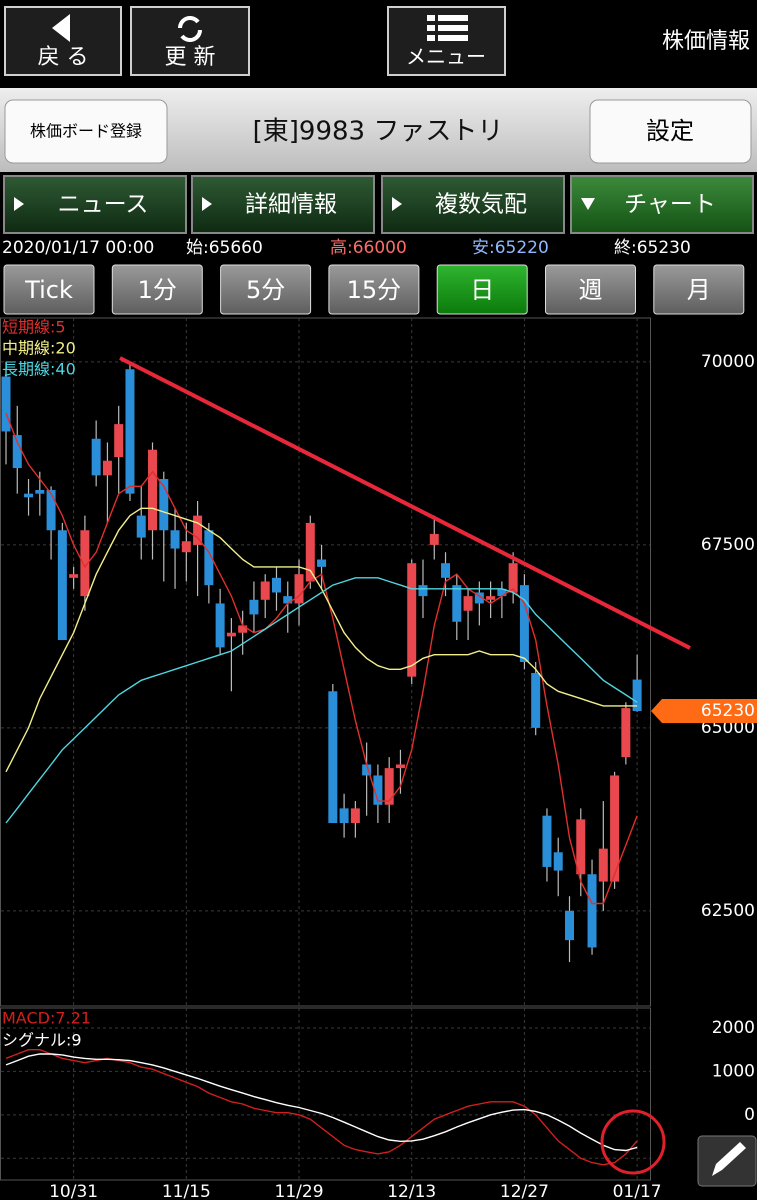 This screenshot has height=1200, width=757. I want to click on y-tick-label: 2000, so click(733, 1028).